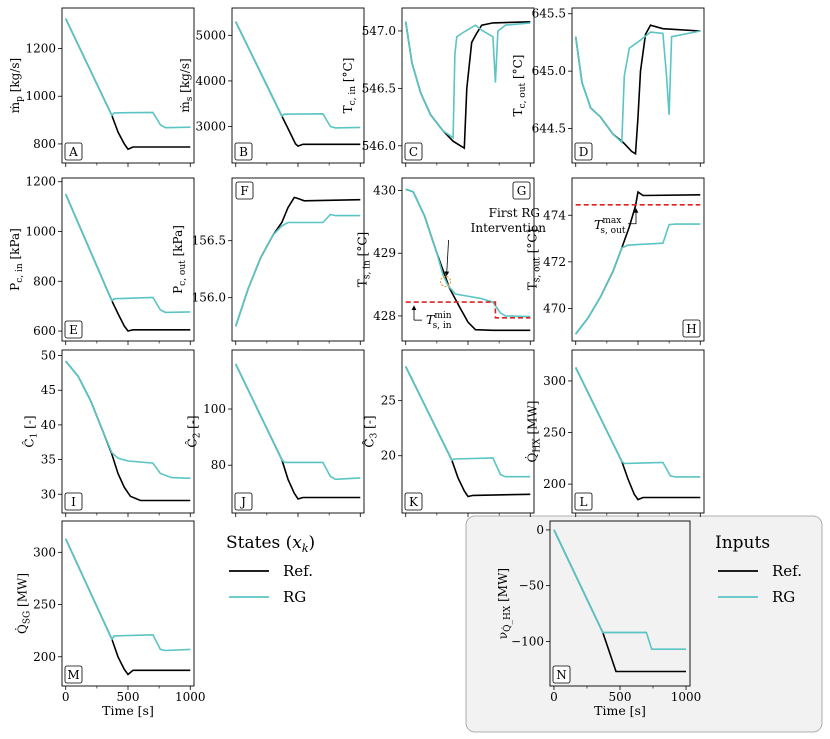  I want to click on subplot-B: 3000 4000 5000 ṁs [kg/s] B, so click(271, 87).